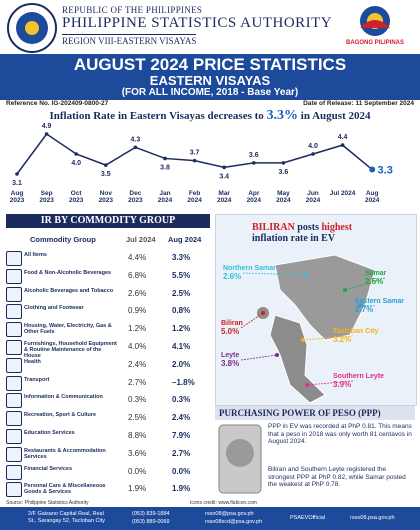  I want to click on bagong-logo, so click(375, 21).